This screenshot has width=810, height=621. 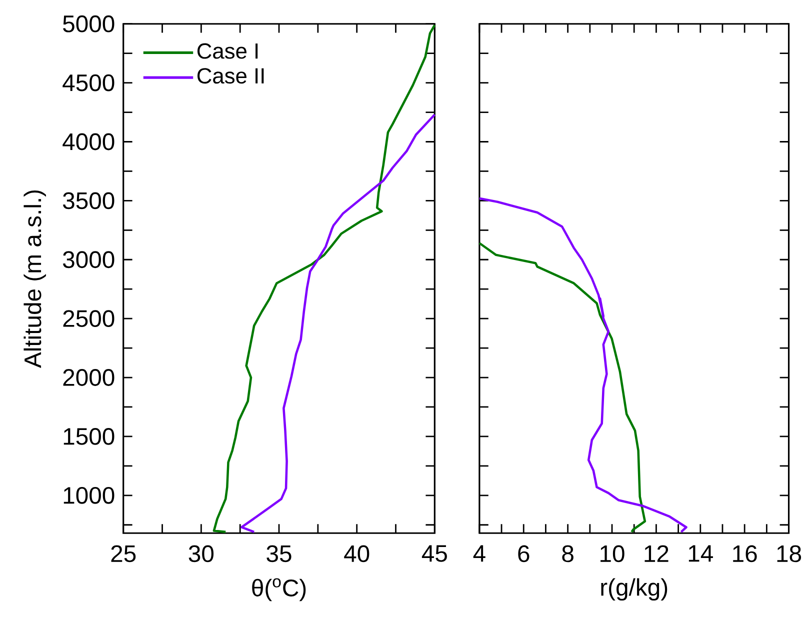 What do you see at coordinates (479, 553) in the screenshot?
I see `x-tick-label: 4` at bounding box center [479, 553].